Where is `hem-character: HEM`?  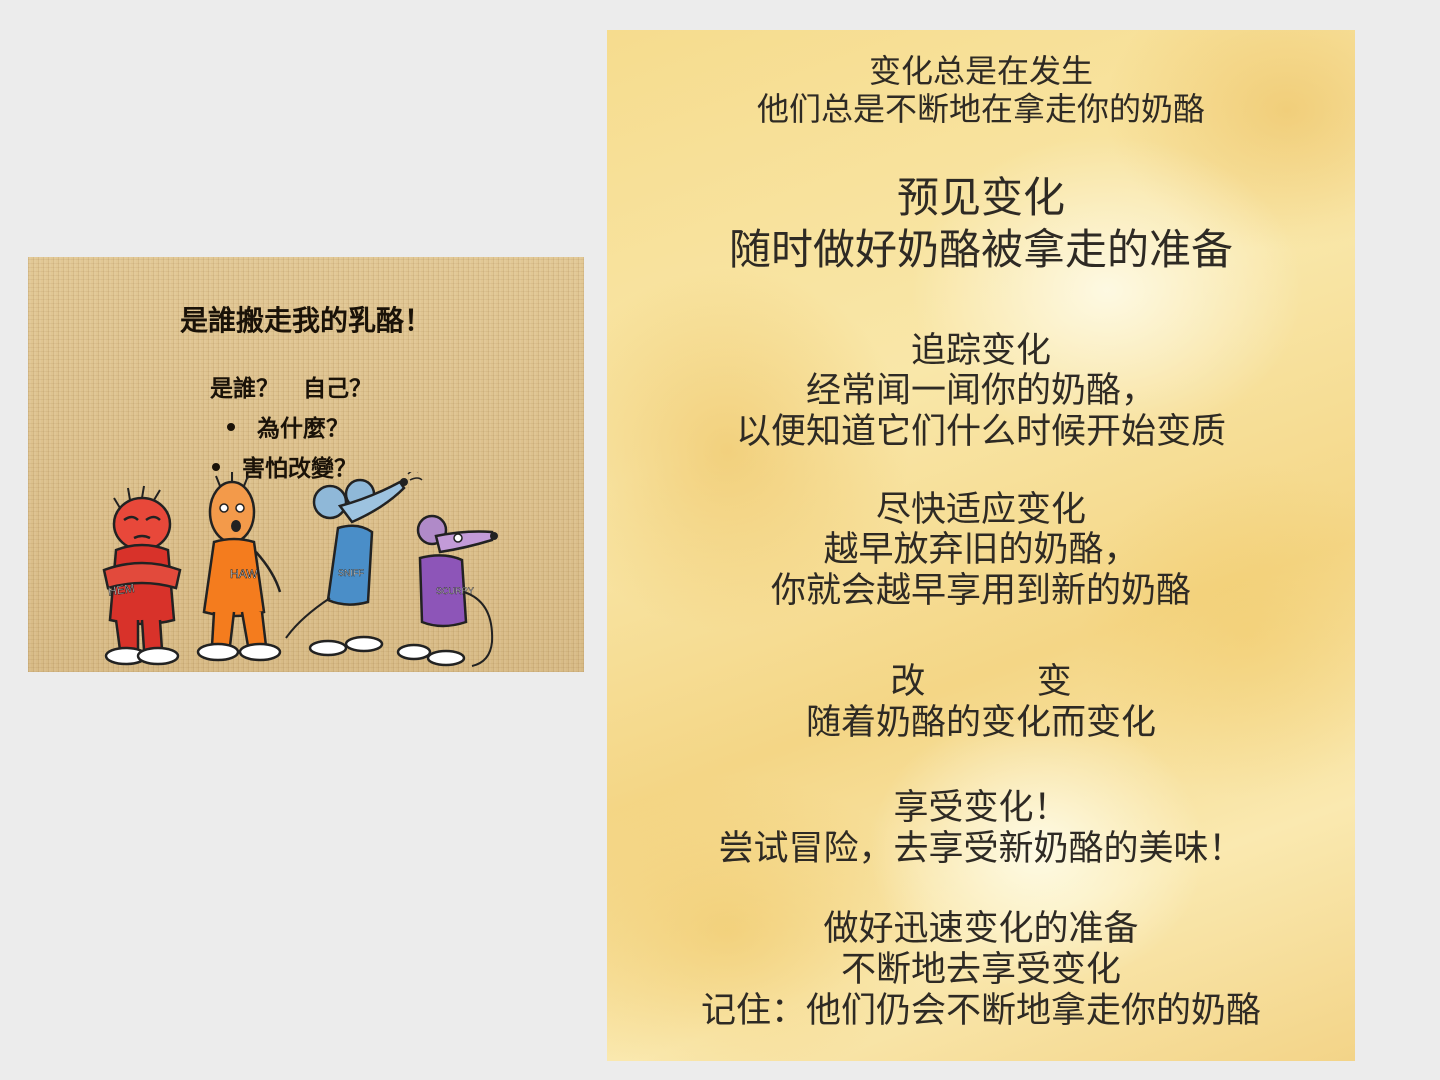 hem-character: HEM is located at coordinates (142, 575).